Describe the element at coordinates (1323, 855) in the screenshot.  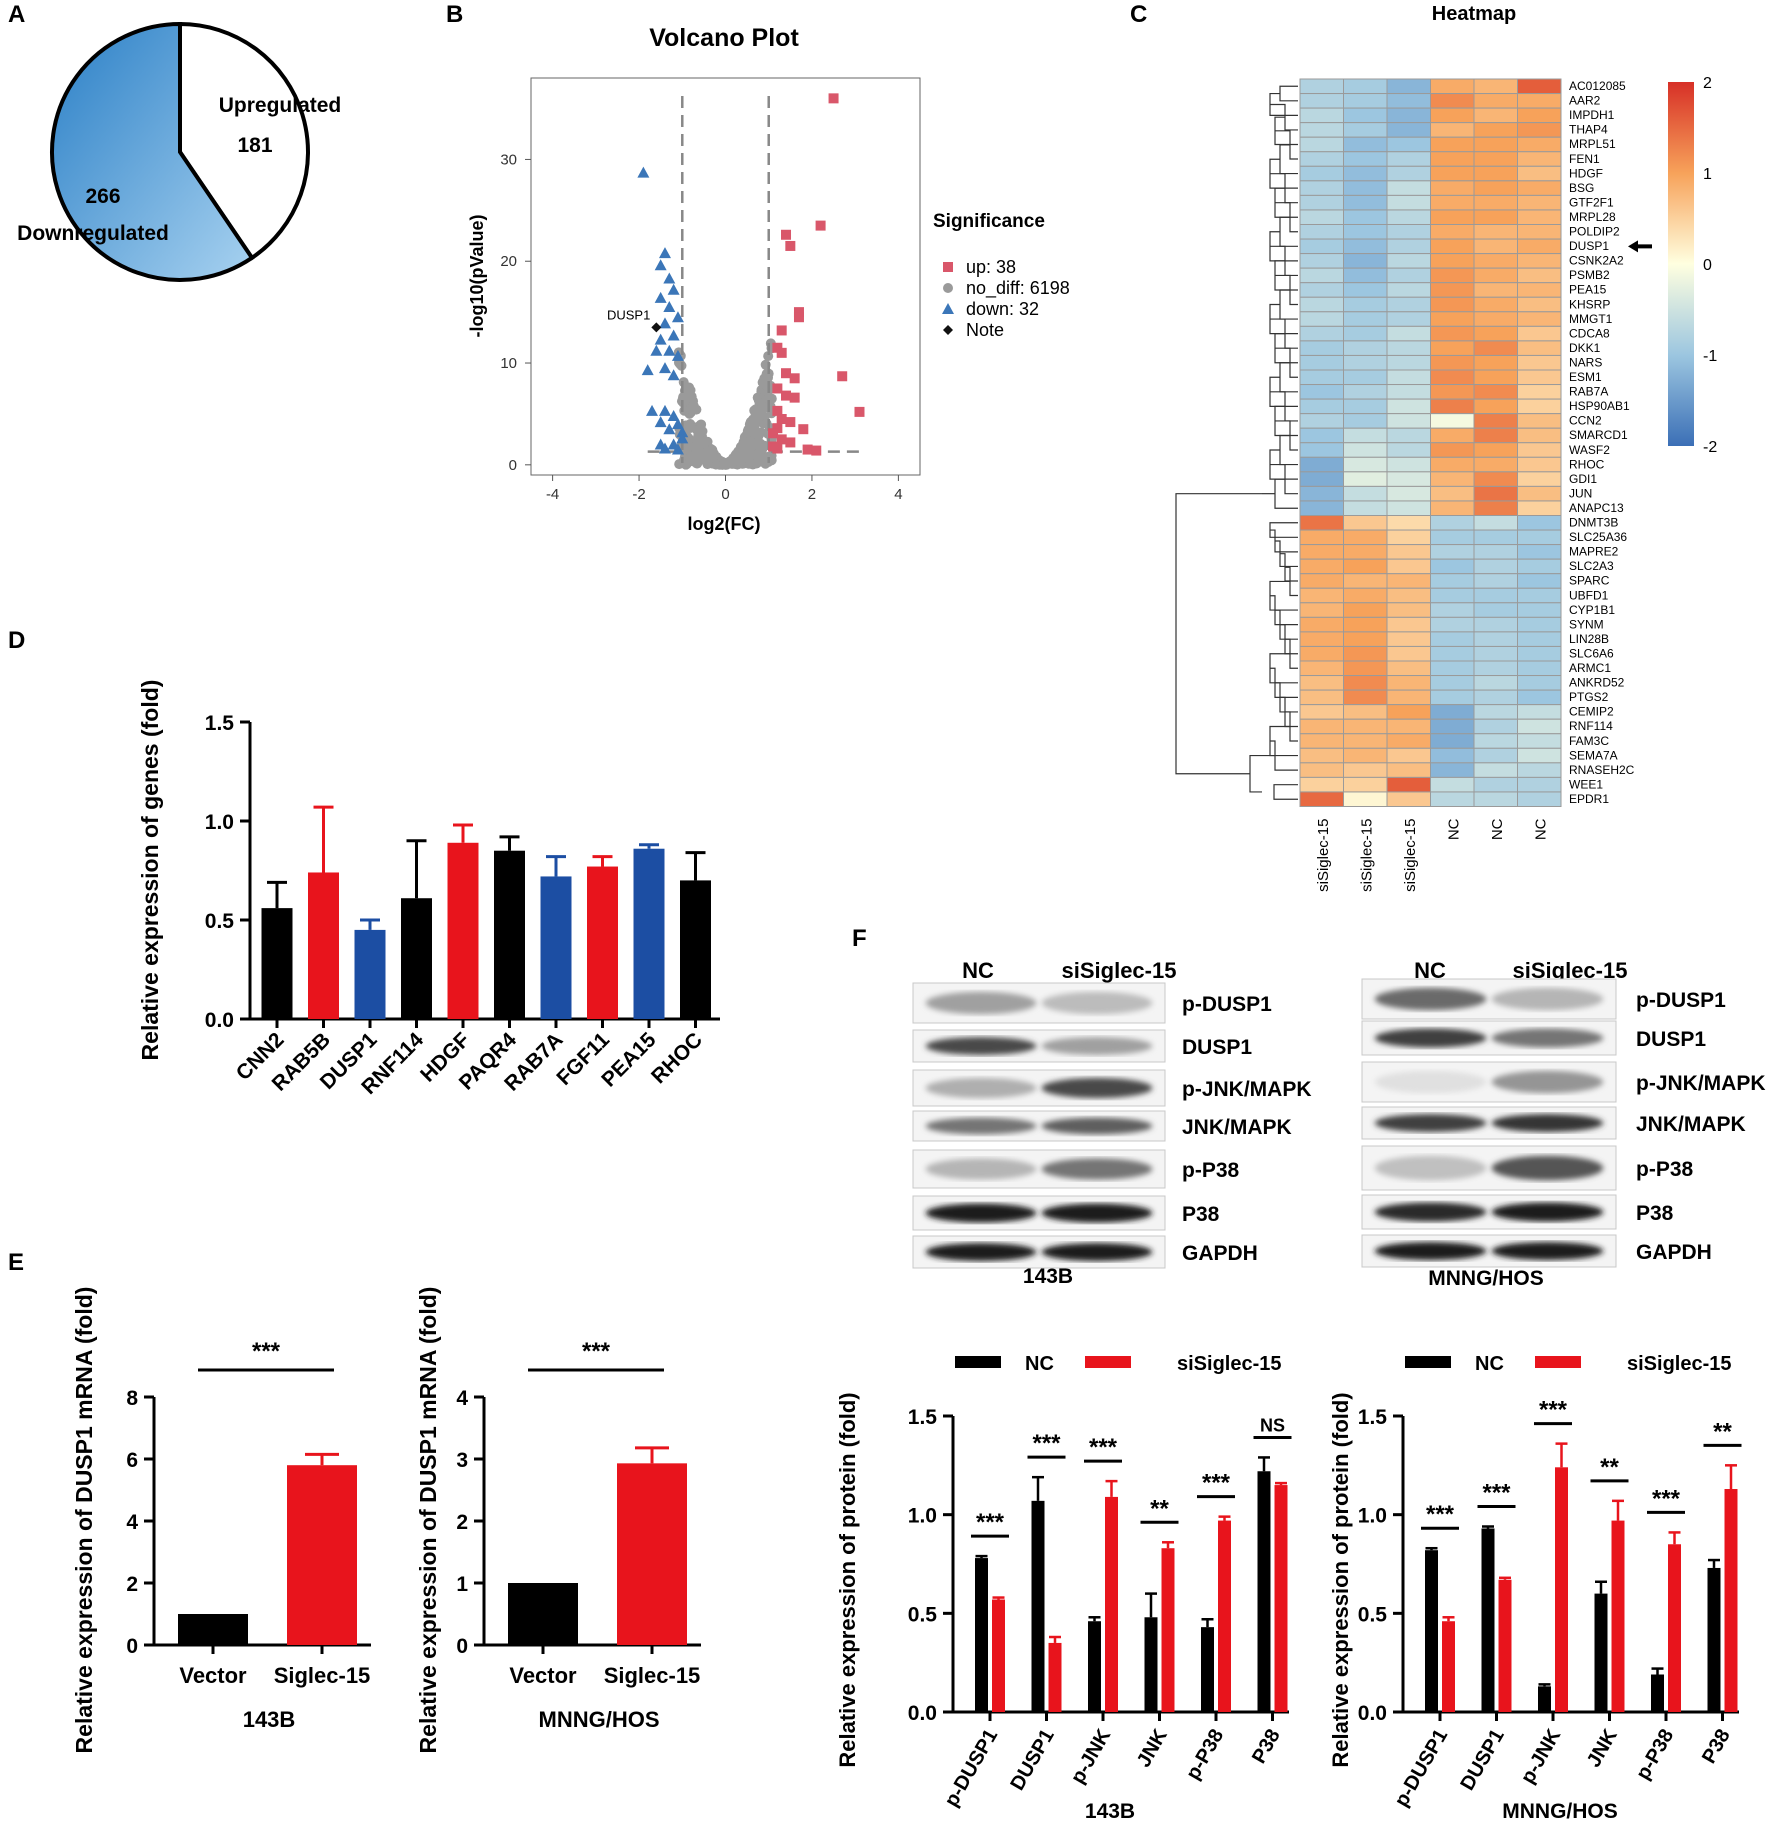
I see `heatmap-column-label: siSiglec-15` at that location.